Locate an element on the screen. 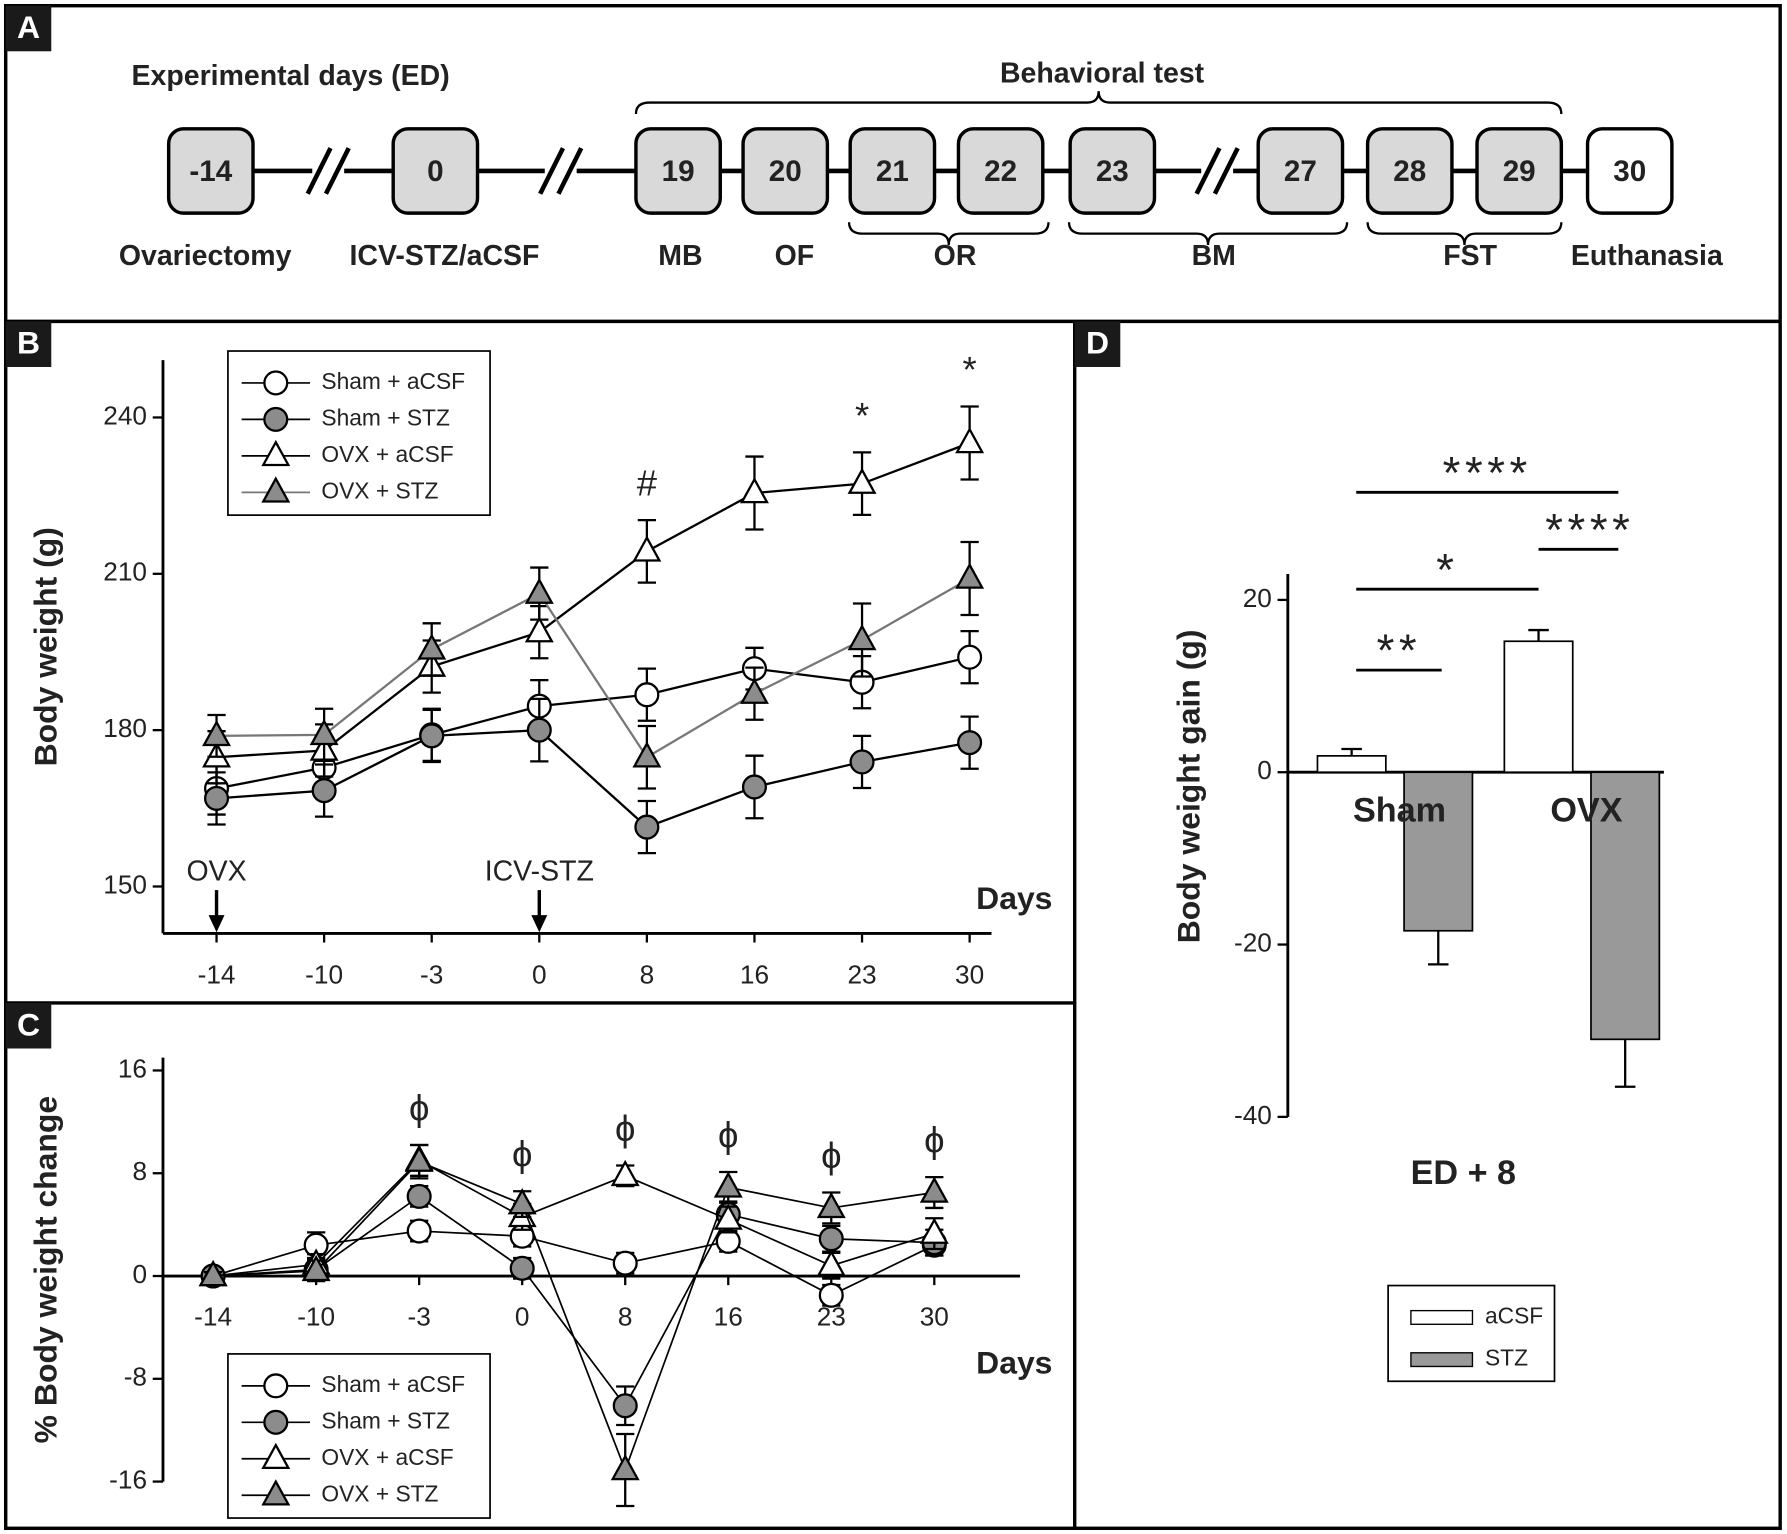  y-tick-label: 210 is located at coordinates (125, 572).